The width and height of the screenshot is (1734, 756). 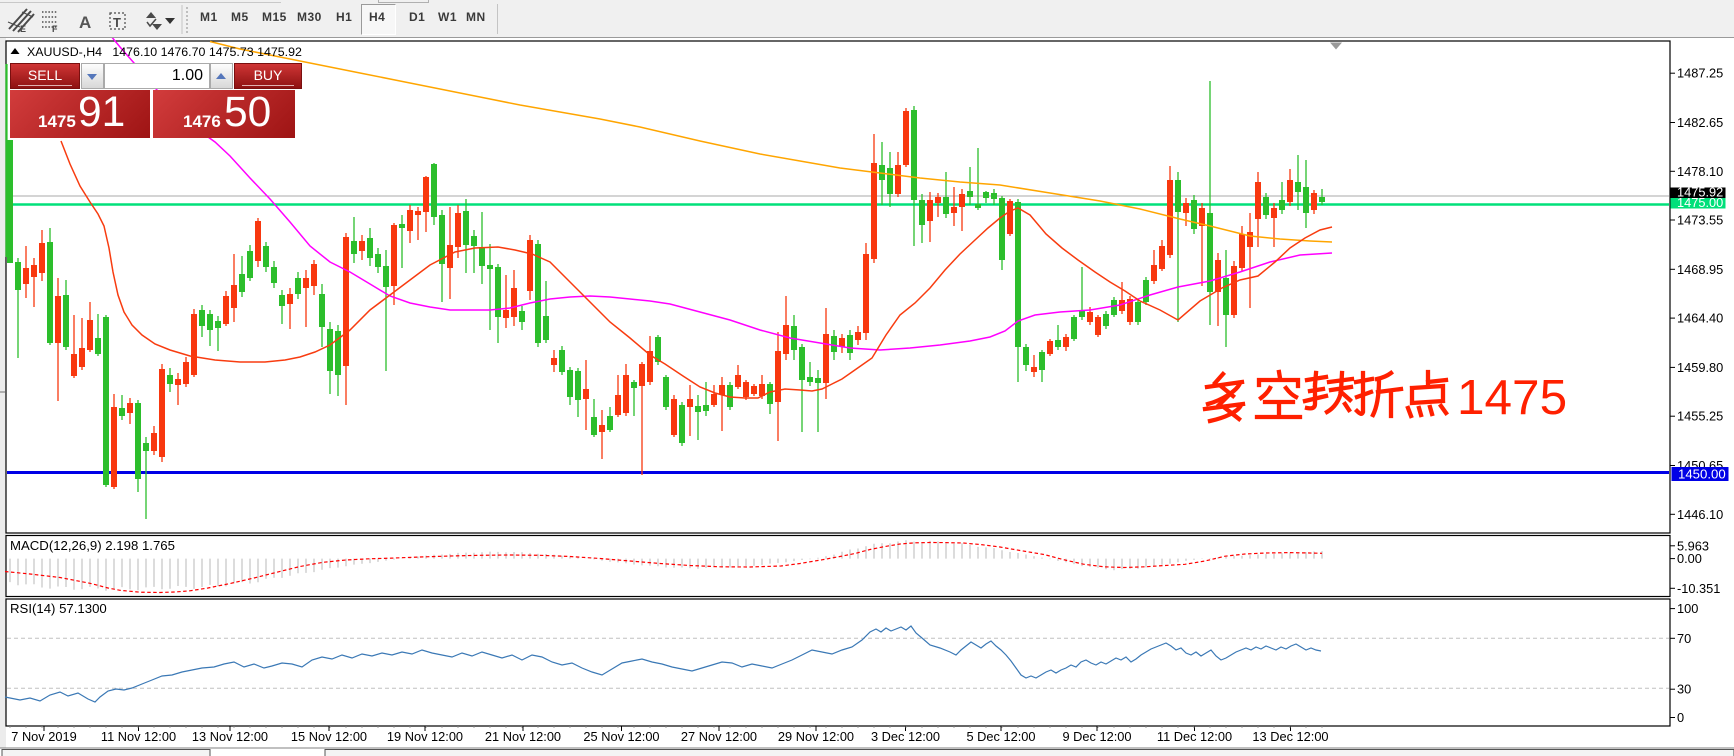 What do you see at coordinates (1700, 171) in the screenshot?
I see `svg-text: 1478.10` at bounding box center [1700, 171].